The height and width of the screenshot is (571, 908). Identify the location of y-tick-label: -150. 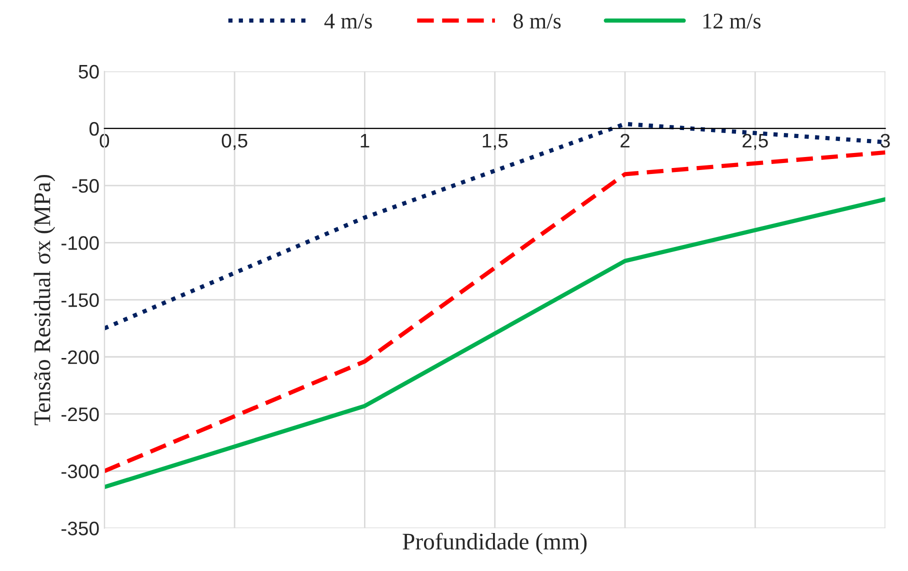
(80, 300).